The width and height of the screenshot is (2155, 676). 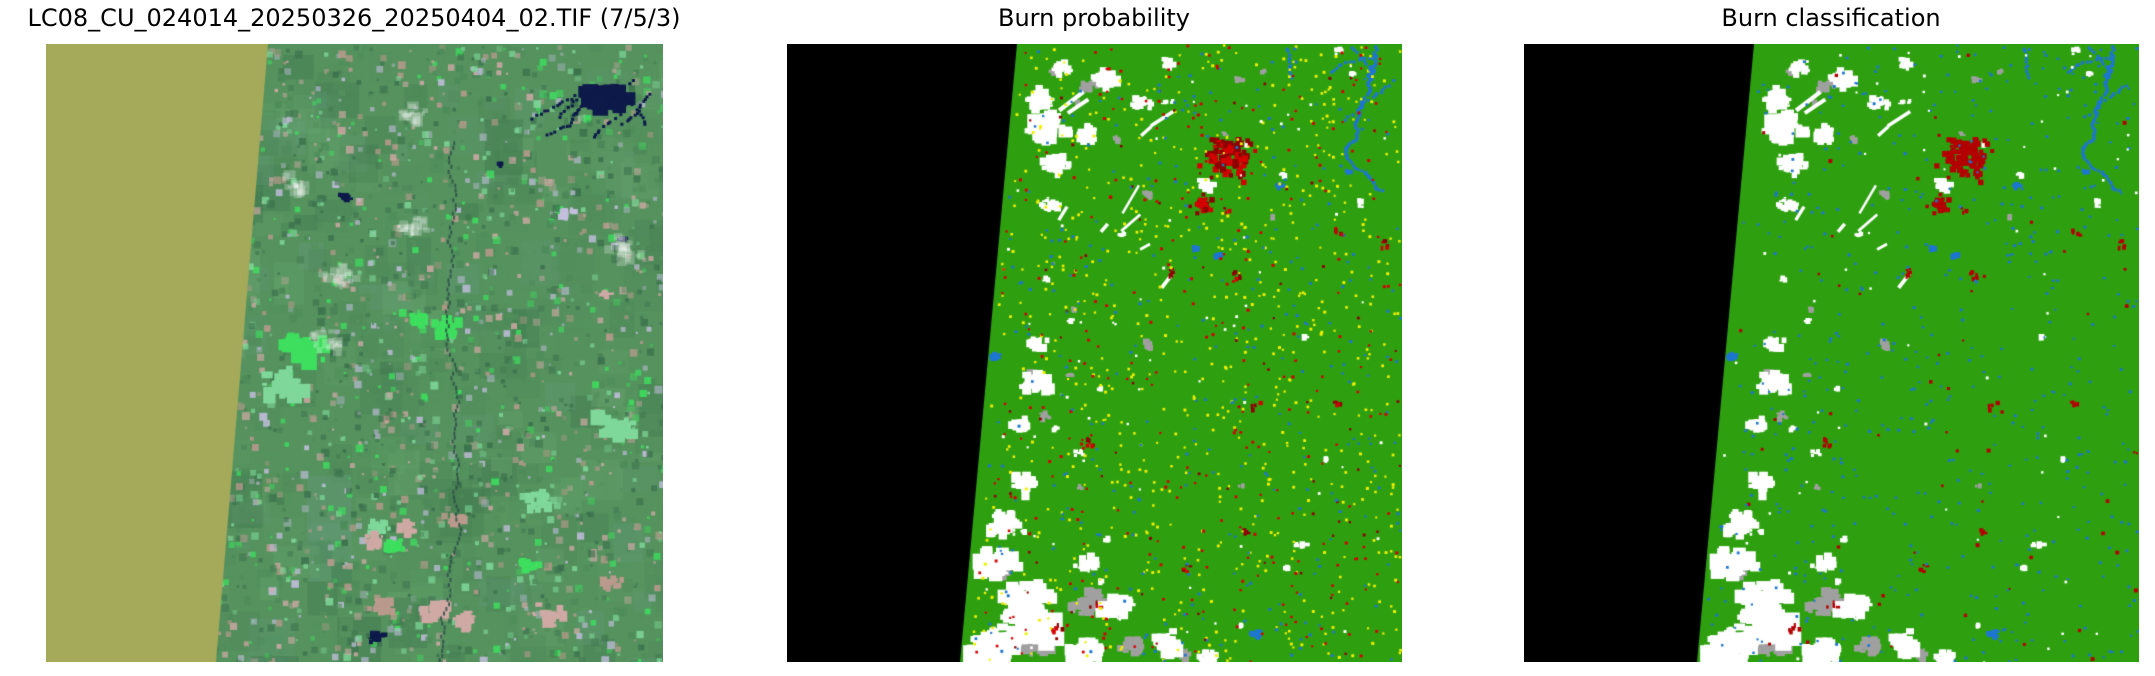 What do you see at coordinates (1831, 18) in the screenshot?
I see `burn-classification-panel-title: Burn classification` at bounding box center [1831, 18].